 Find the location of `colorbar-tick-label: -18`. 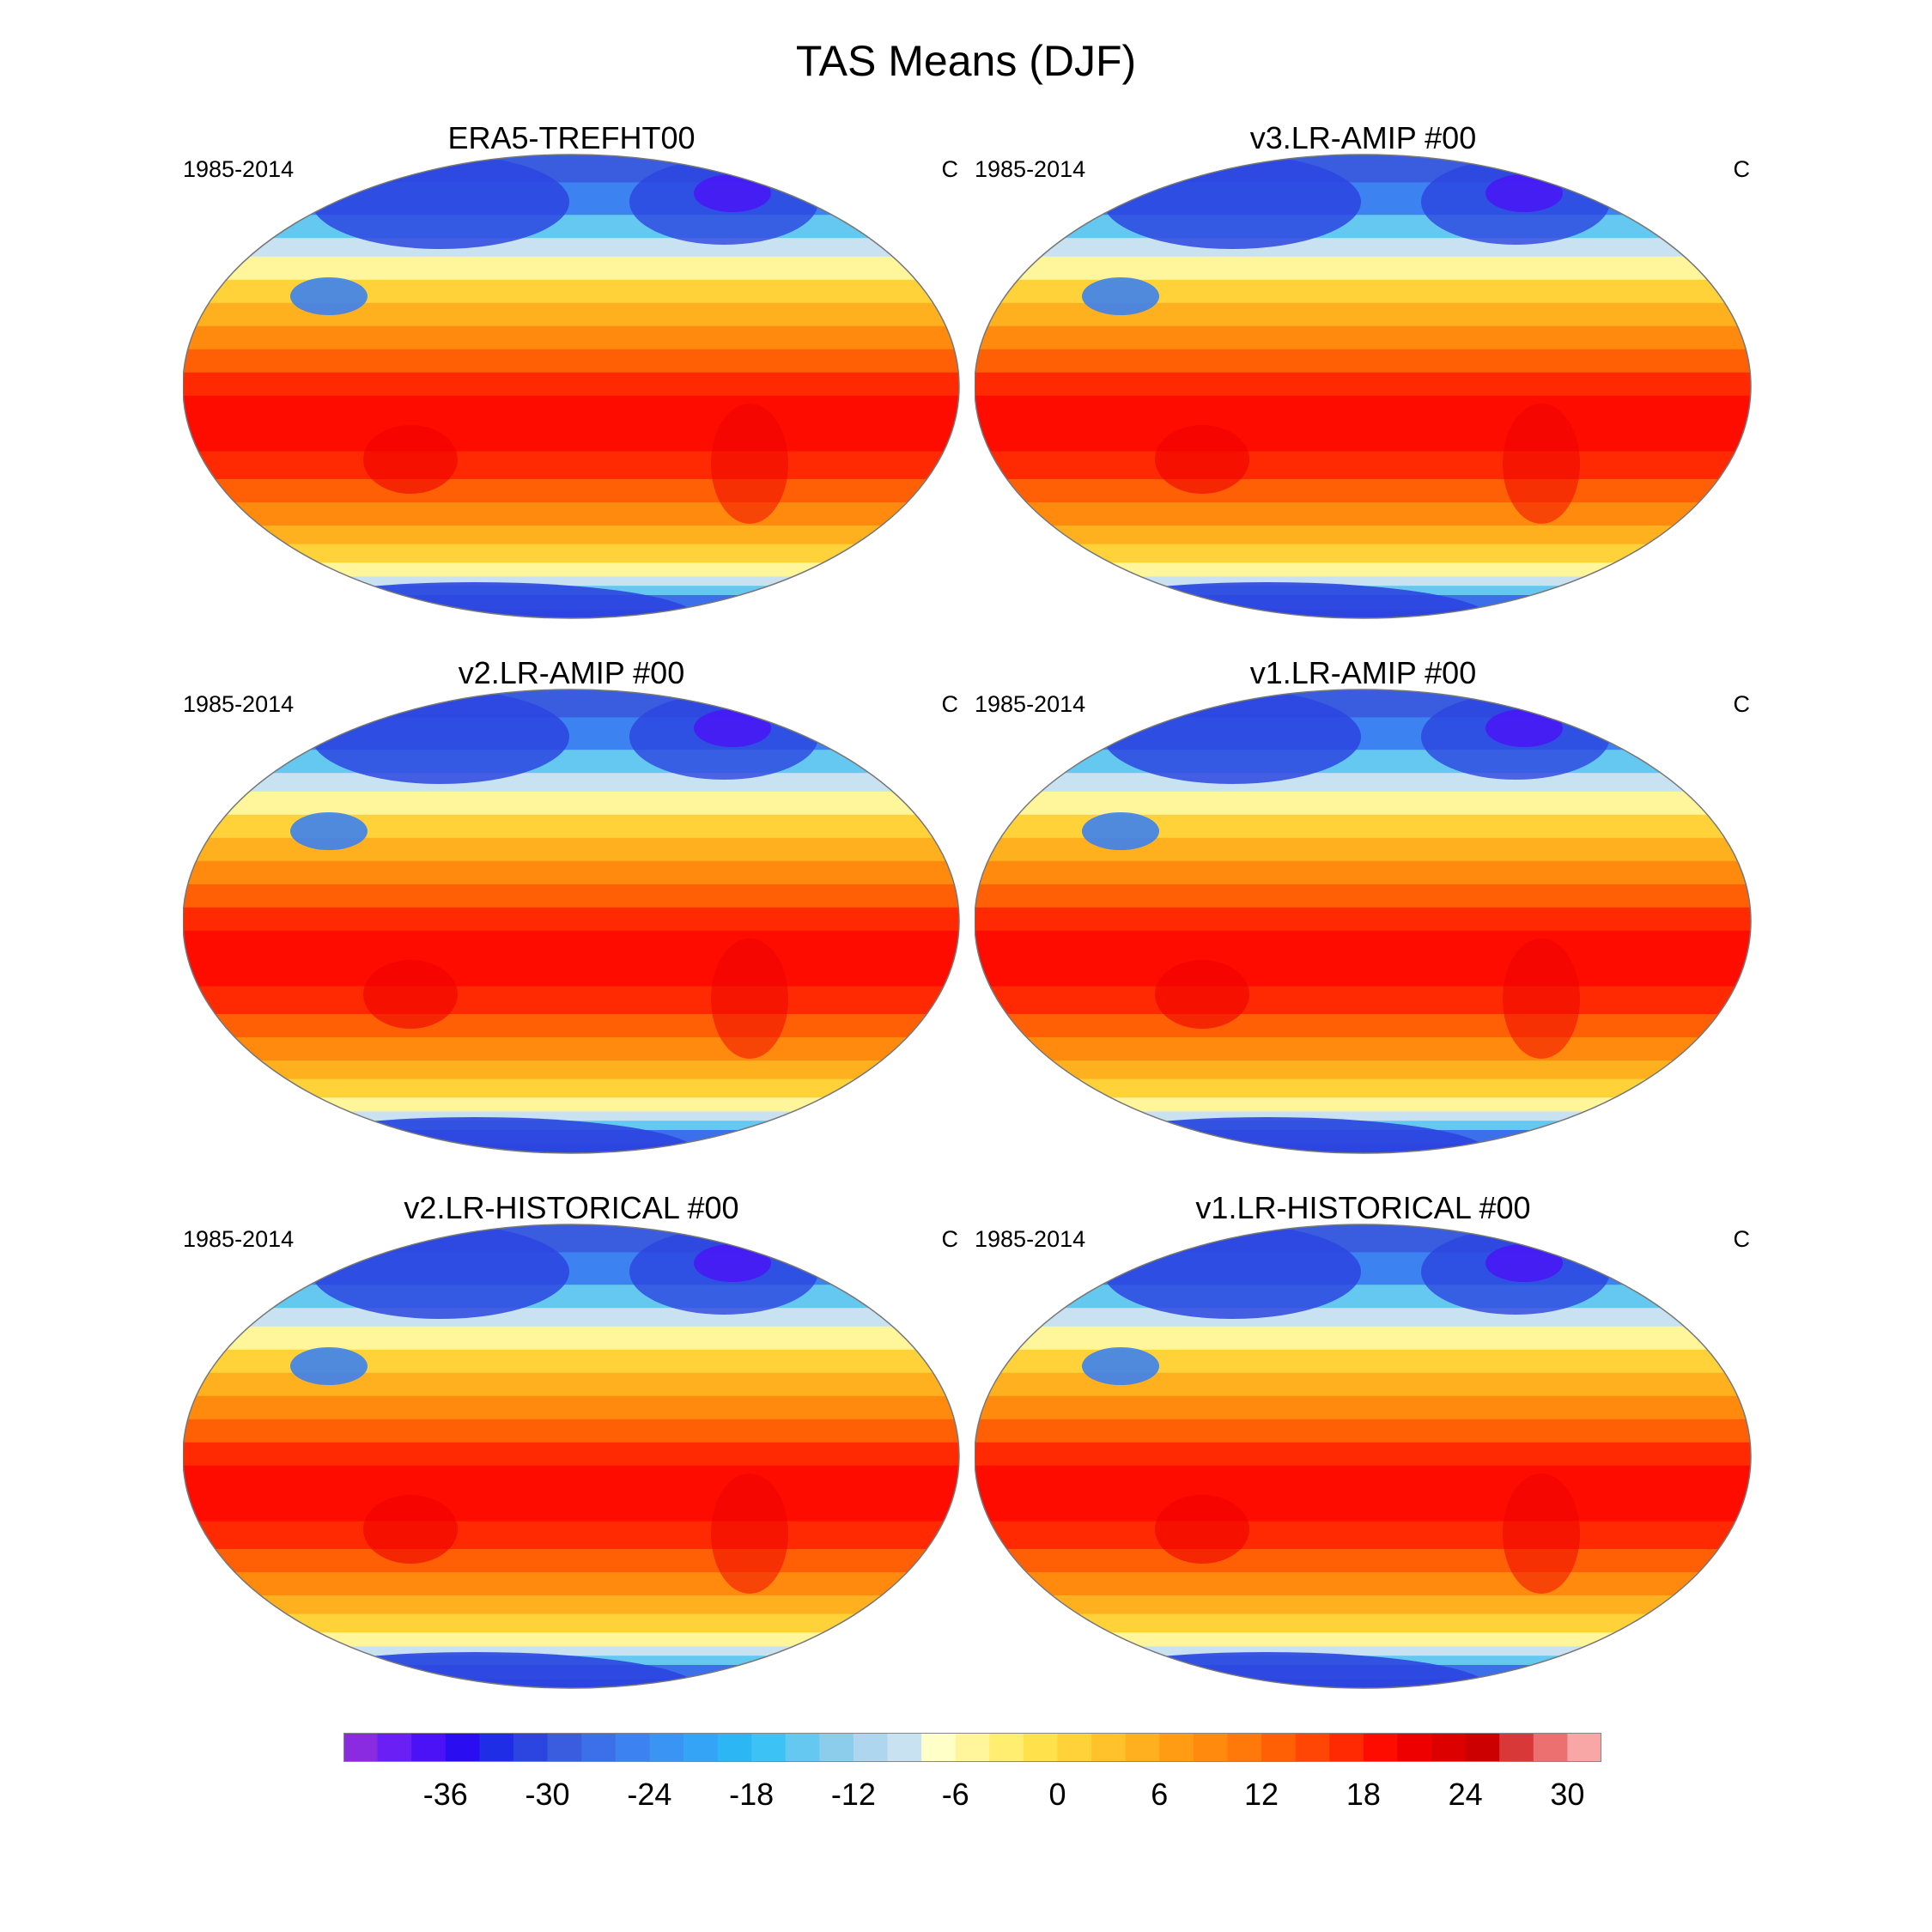

colorbar-tick-label: -18 is located at coordinates (751, 1794).